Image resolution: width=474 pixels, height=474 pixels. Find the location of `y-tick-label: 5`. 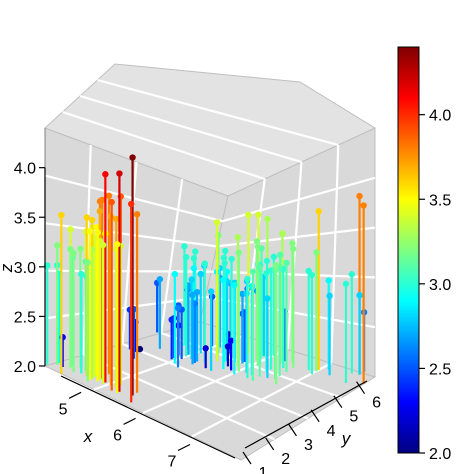

y-tick-label: 5 is located at coordinates (353, 417).